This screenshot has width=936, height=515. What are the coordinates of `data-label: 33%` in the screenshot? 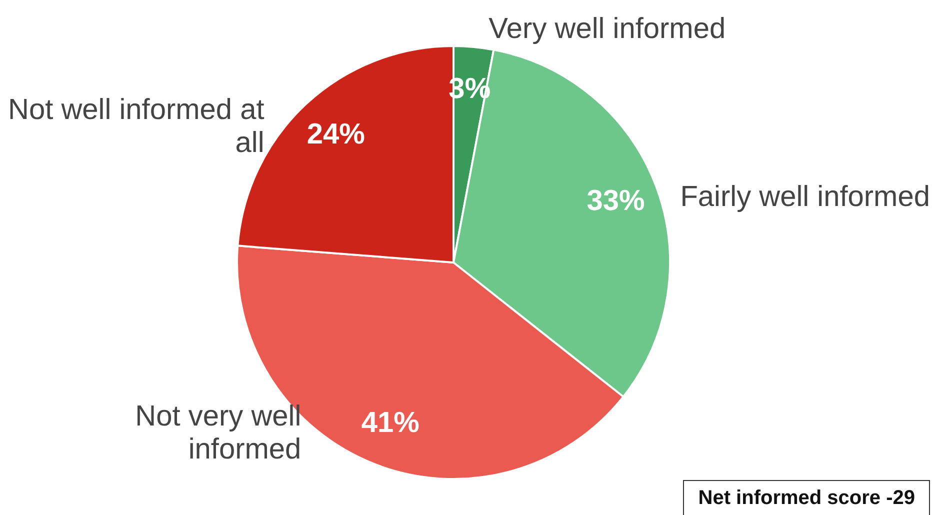 It's located at (615, 200).